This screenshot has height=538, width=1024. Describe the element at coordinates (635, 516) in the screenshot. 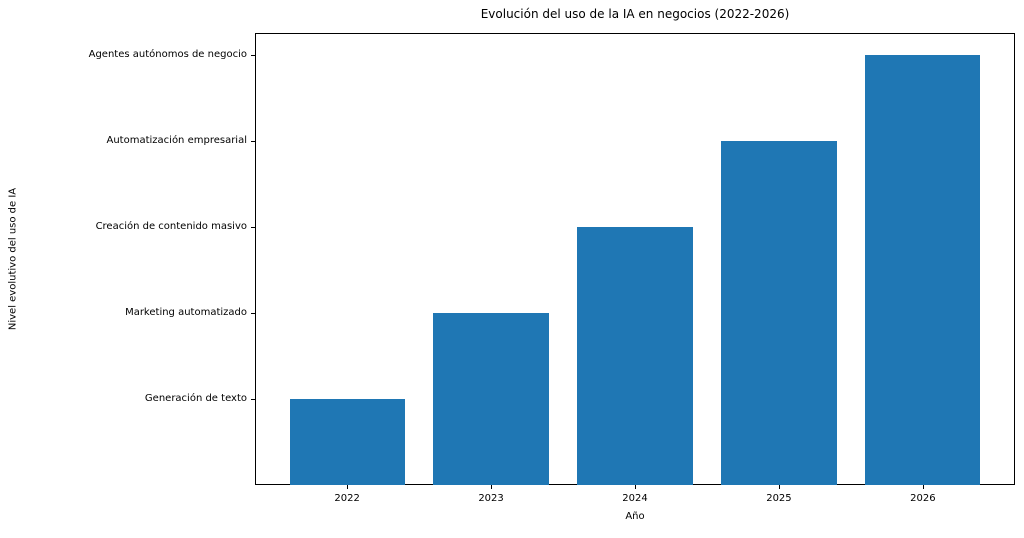

I see `x-axis-title: Año` at that location.